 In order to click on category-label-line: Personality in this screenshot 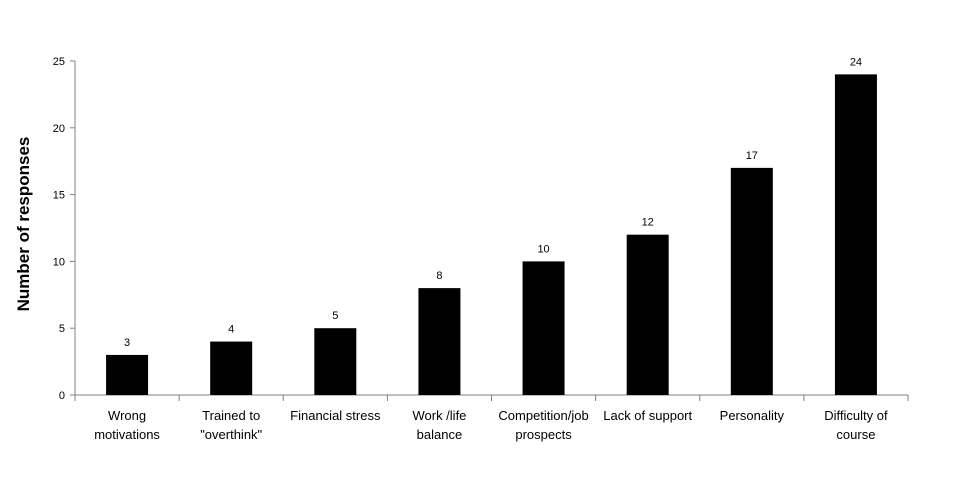, I will do `click(752, 415)`.